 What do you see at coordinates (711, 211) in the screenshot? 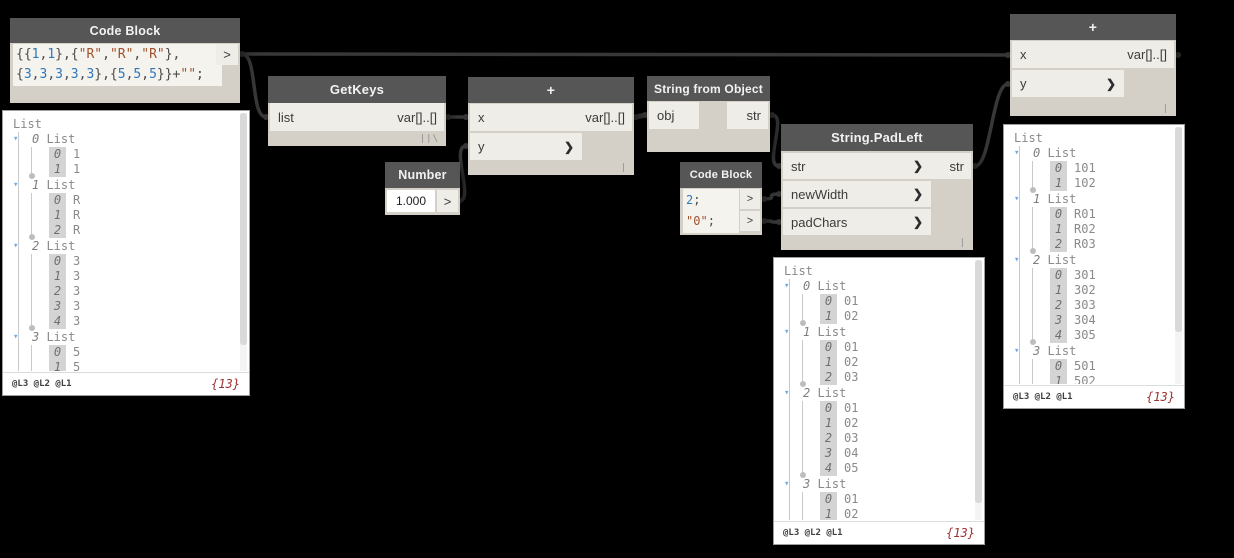
I see `code-editor: 2; "0";` at bounding box center [711, 211].